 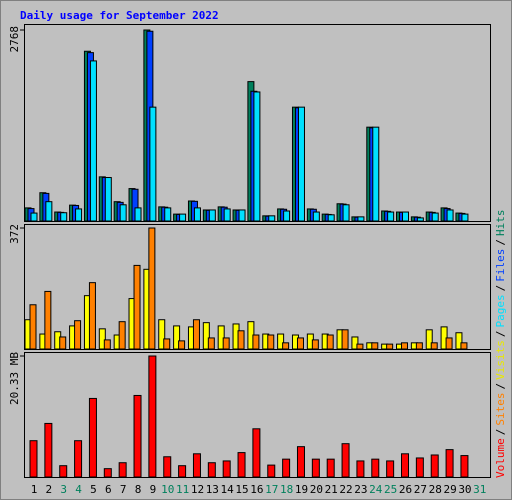 What do you see at coordinates (167, 489) in the screenshot?
I see `x-tick-label: 10` at bounding box center [167, 489].